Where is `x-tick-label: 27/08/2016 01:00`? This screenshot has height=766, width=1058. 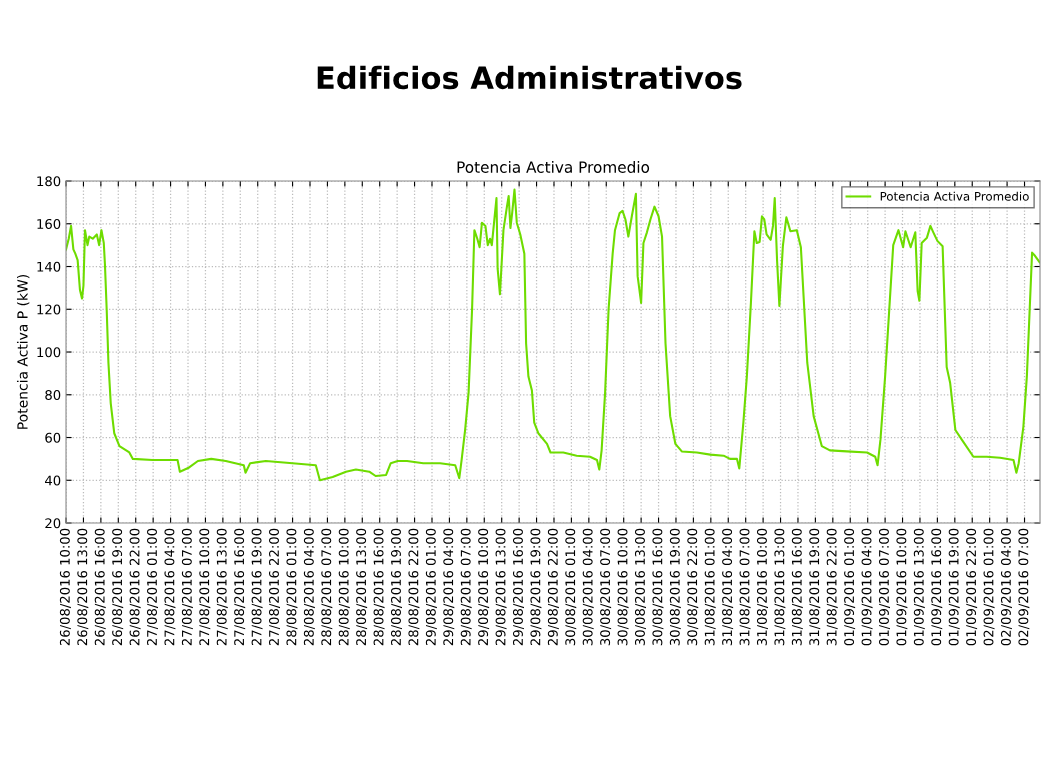
x-tick-label: 27/08/2016 01:00 is located at coordinates (153, 587).